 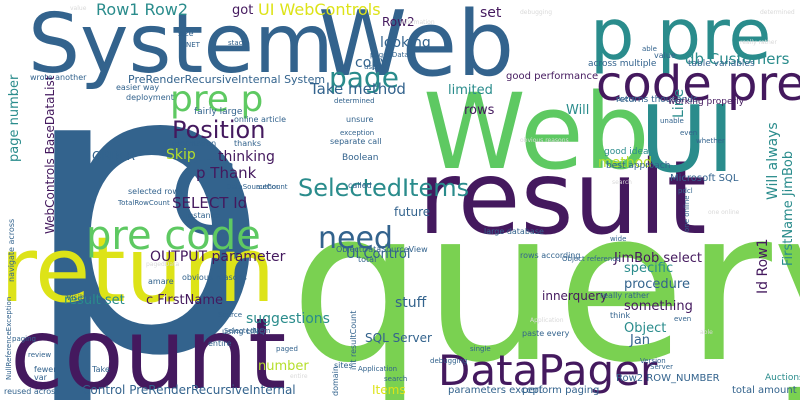 What do you see at coordinates (214, 277) in the screenshot?
I see `cloud-word: obvious reasons` at bounding box center [214, 277].